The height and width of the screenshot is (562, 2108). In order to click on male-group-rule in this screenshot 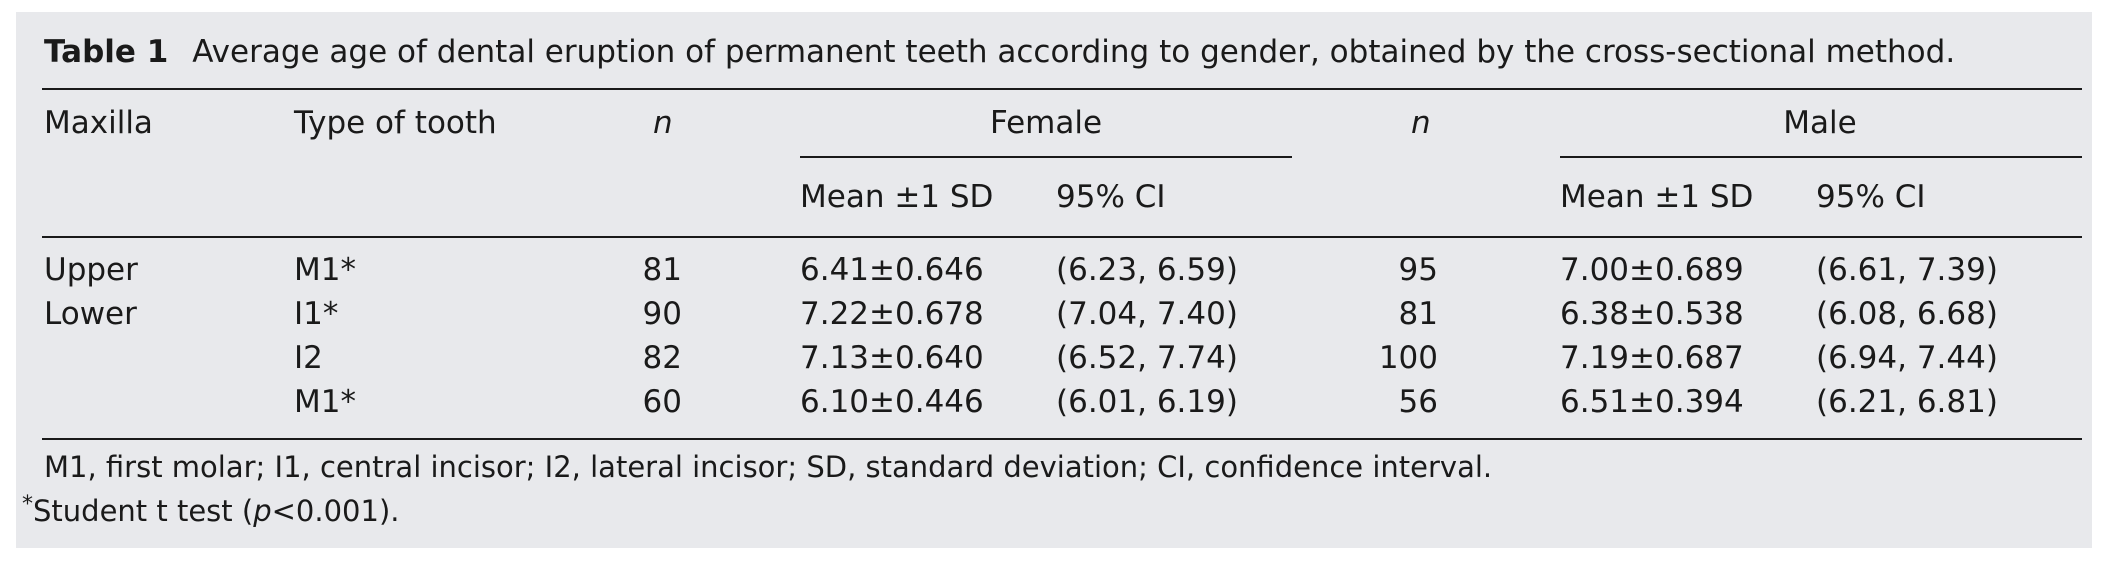, I will do `click(1821, 157)`.